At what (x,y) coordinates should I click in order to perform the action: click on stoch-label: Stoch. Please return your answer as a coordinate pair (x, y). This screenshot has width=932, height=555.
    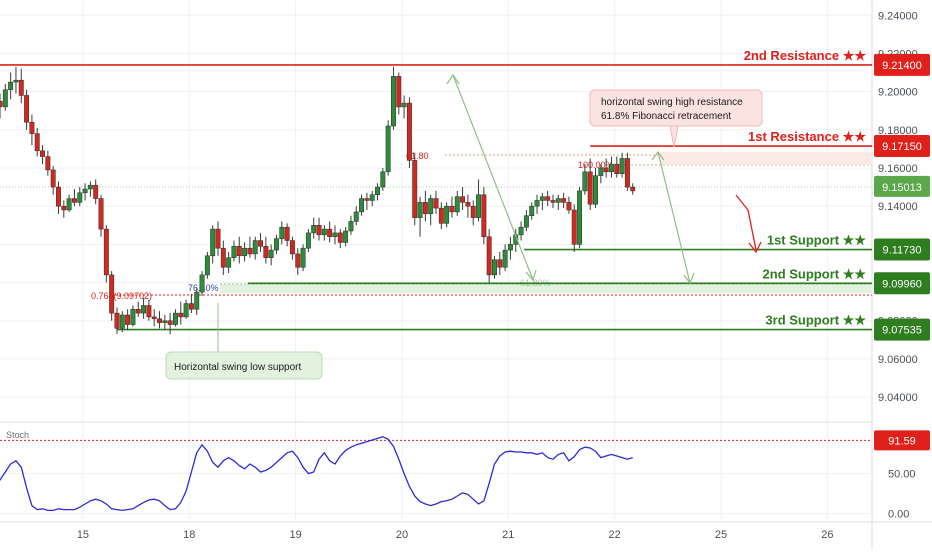
    Looking at the image, I should click on (17, 435).